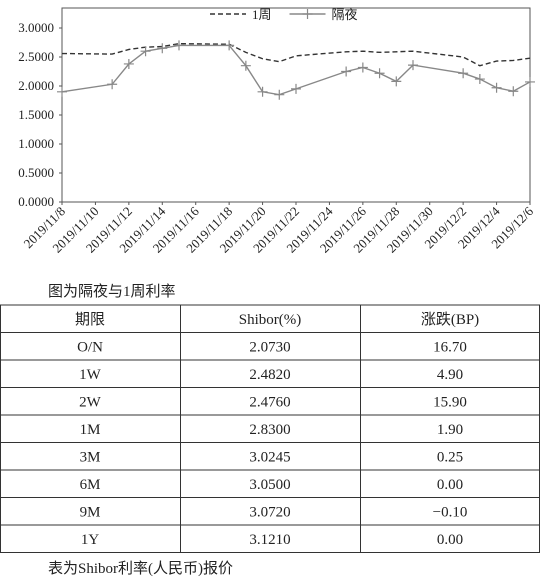 This screenshot has width=544, height=583. What do you see at coordinates (269, 457) in the screenshot?
I see `table-cell: 3.0245` at bounding box center [269, 457].